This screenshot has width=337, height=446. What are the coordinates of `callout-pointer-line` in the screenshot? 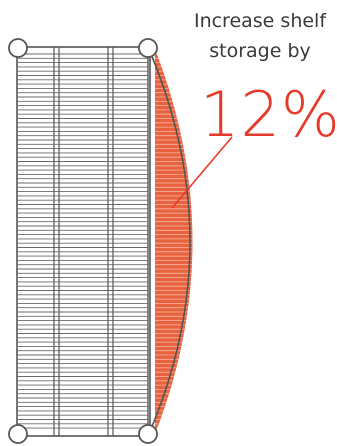 It's located at (202, 172).